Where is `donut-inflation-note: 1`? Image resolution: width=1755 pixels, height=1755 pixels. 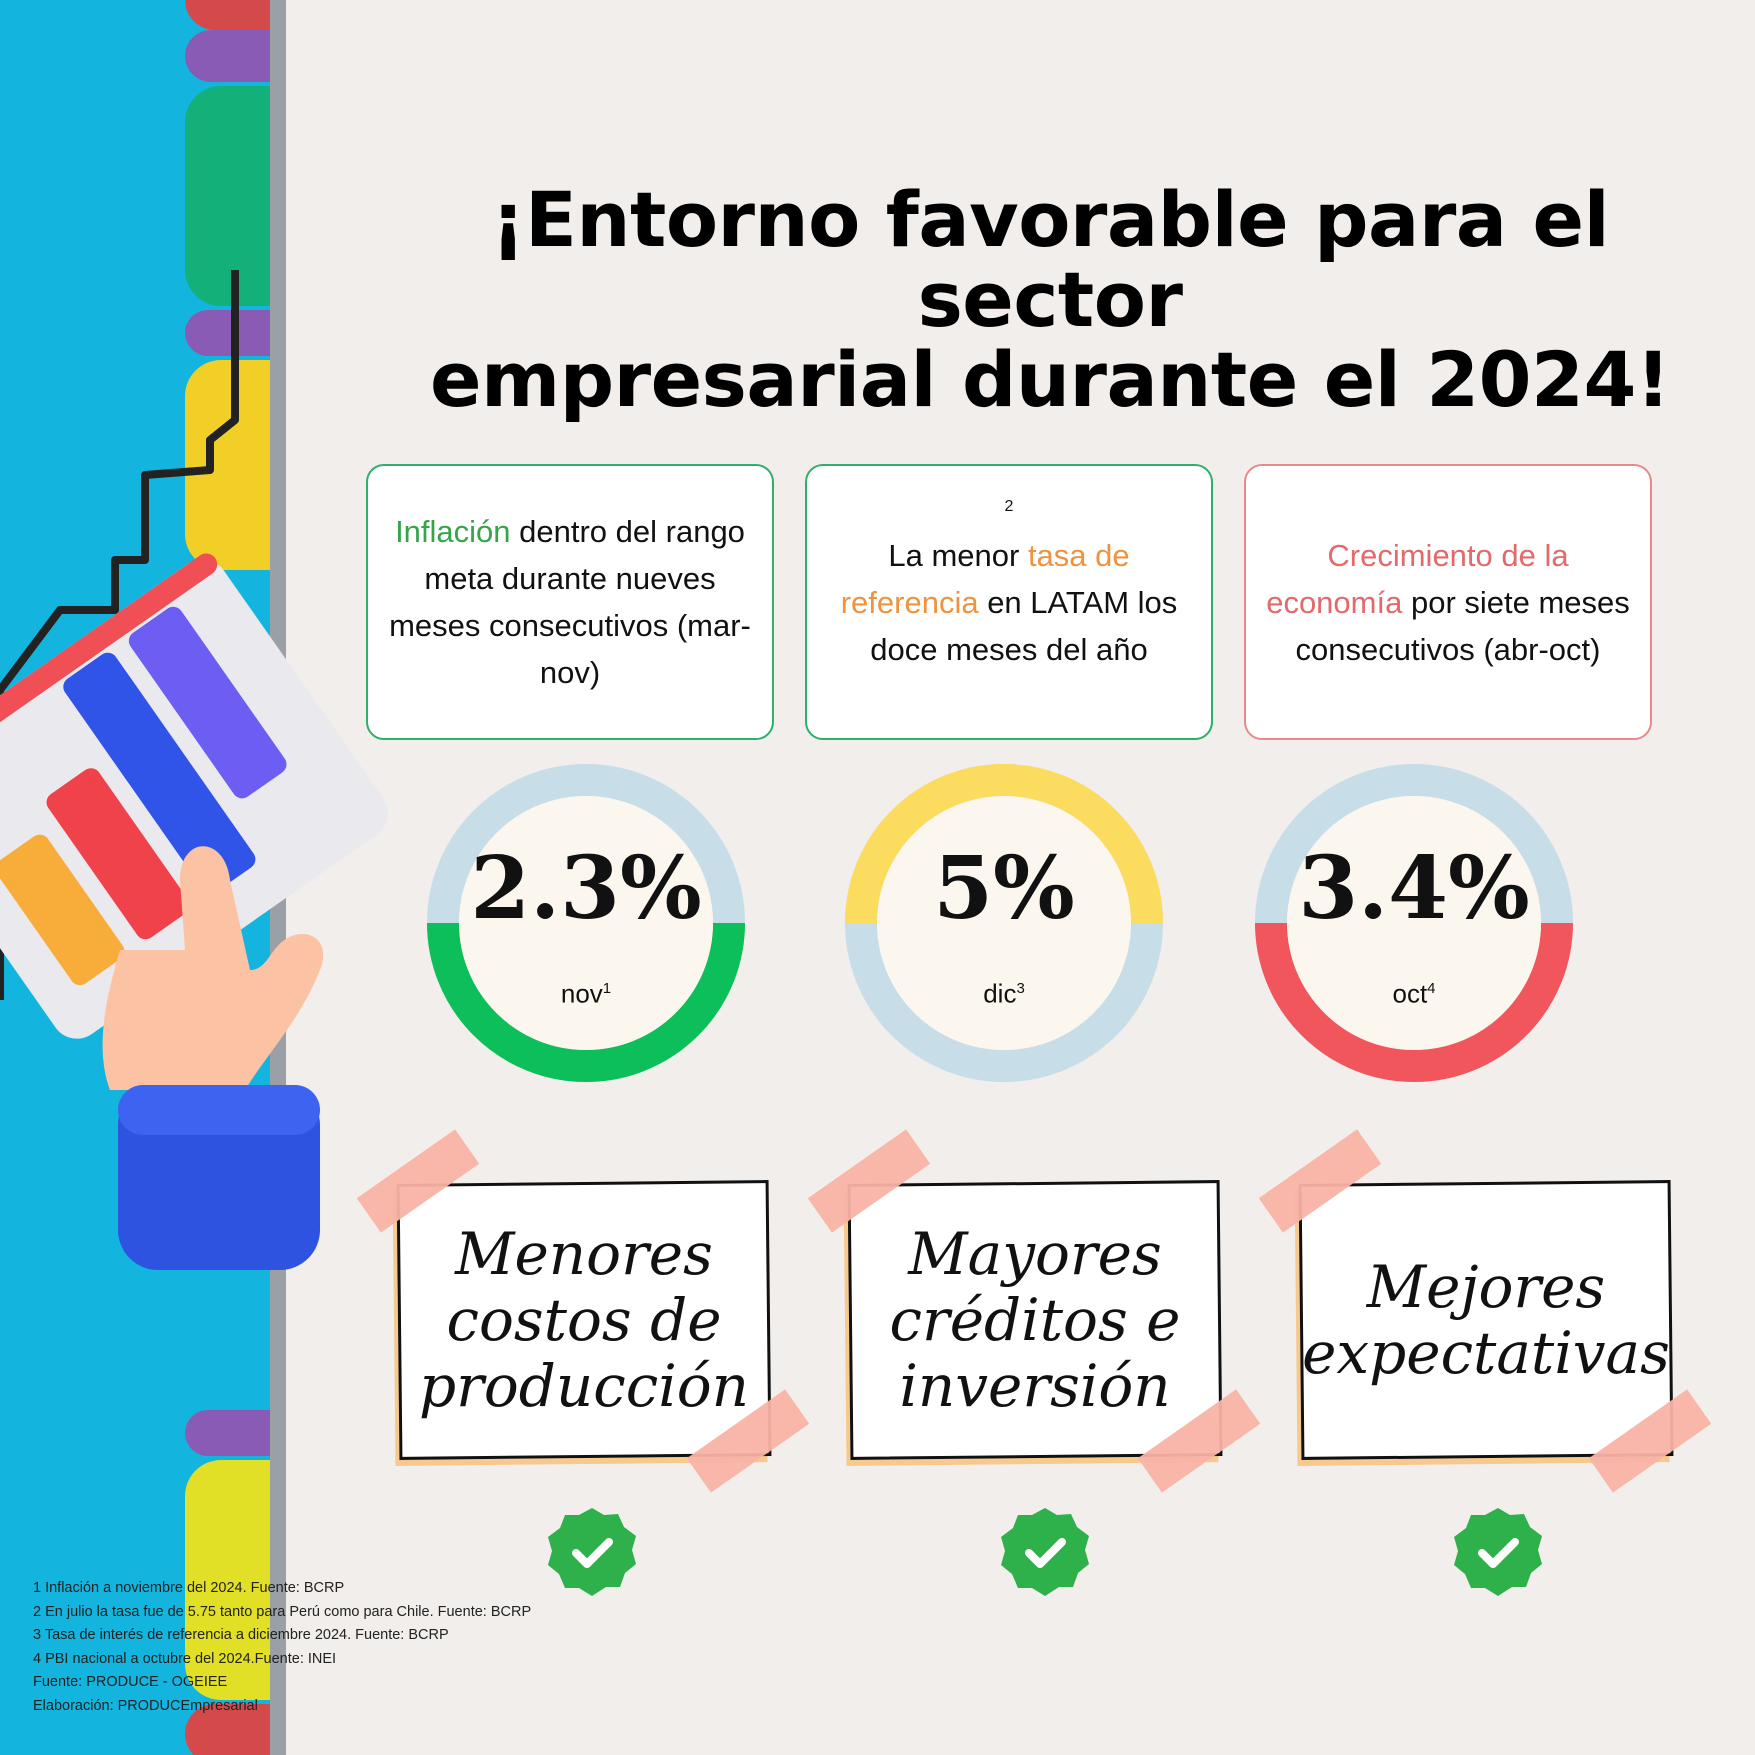 donut-inflation-note: 1 is located at coordinates (607, 988).